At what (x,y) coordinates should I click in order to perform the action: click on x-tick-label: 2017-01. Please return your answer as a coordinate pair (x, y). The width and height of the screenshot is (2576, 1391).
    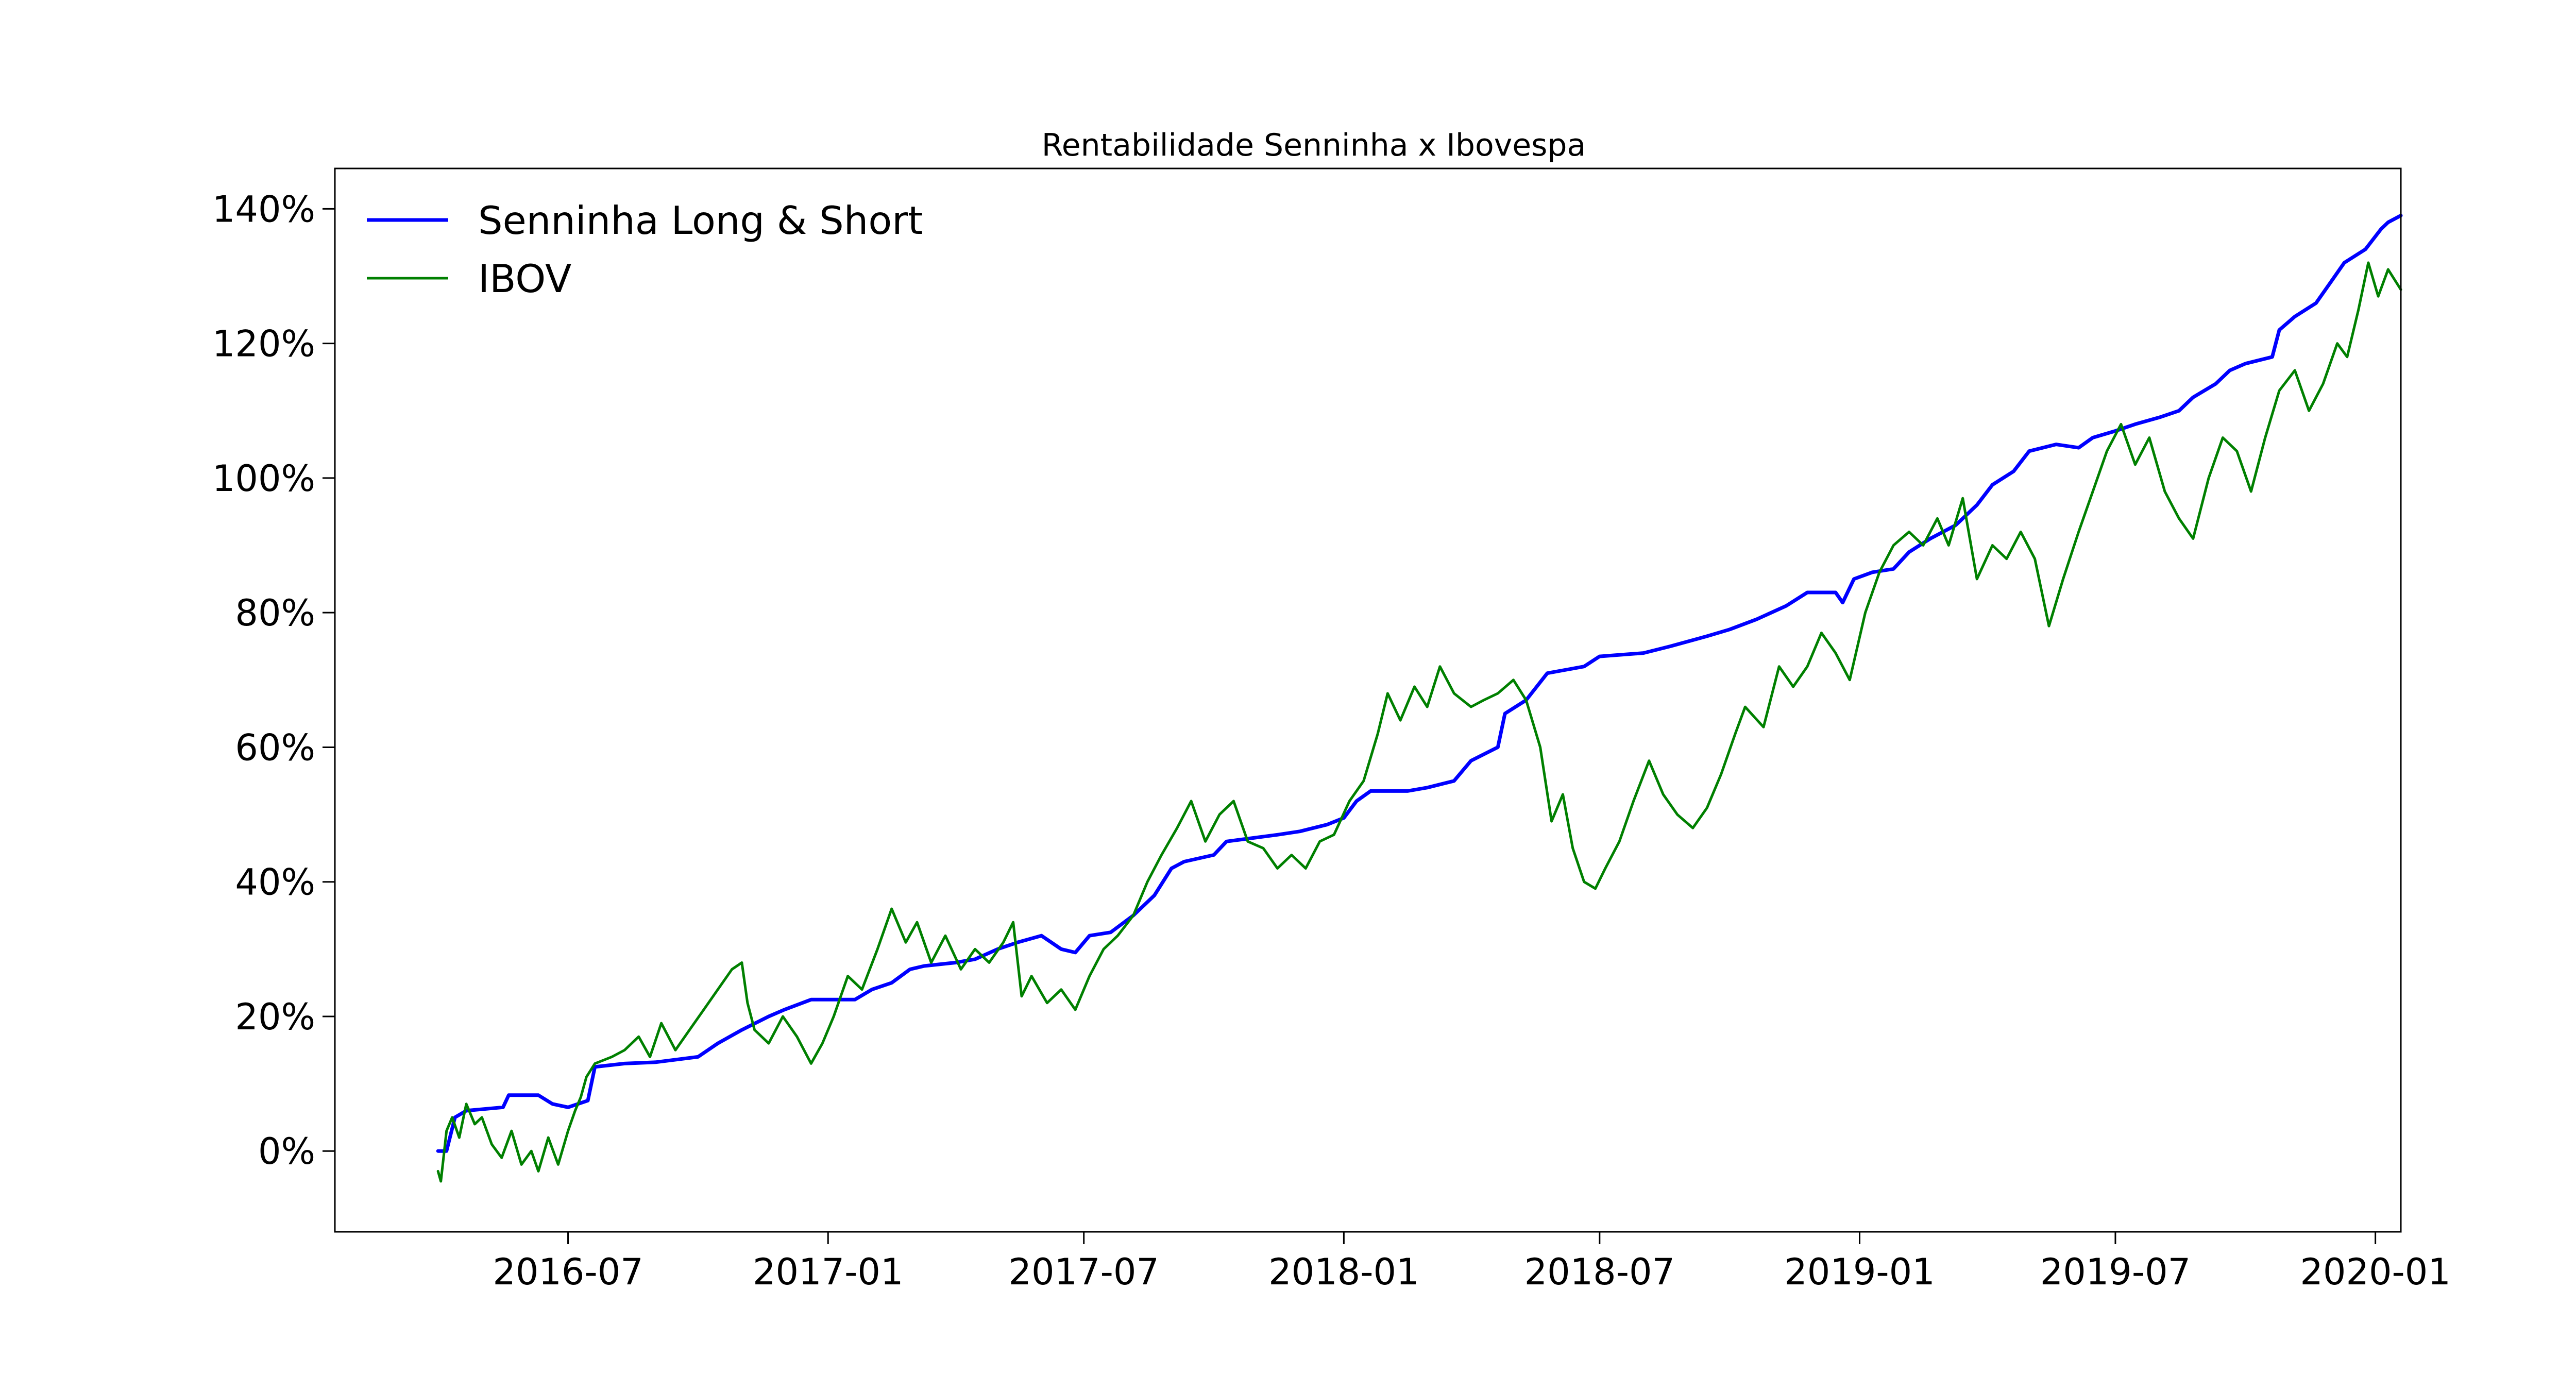
    Looking at the image, I should click on (828, 1272).